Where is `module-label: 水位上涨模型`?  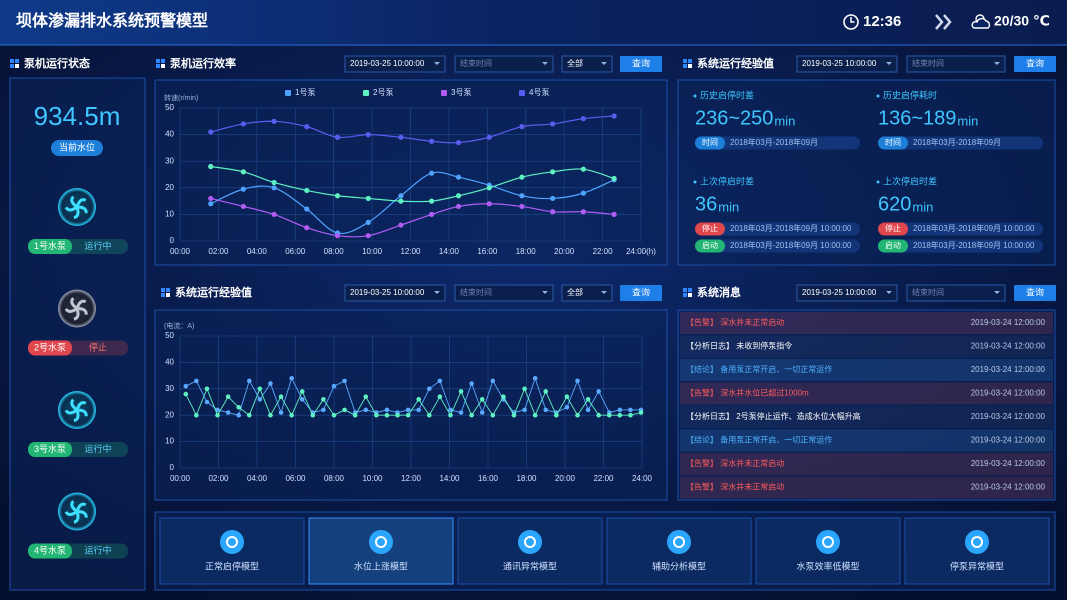
module-label: 水位上涨模型 is located at coordinates (381, 565).